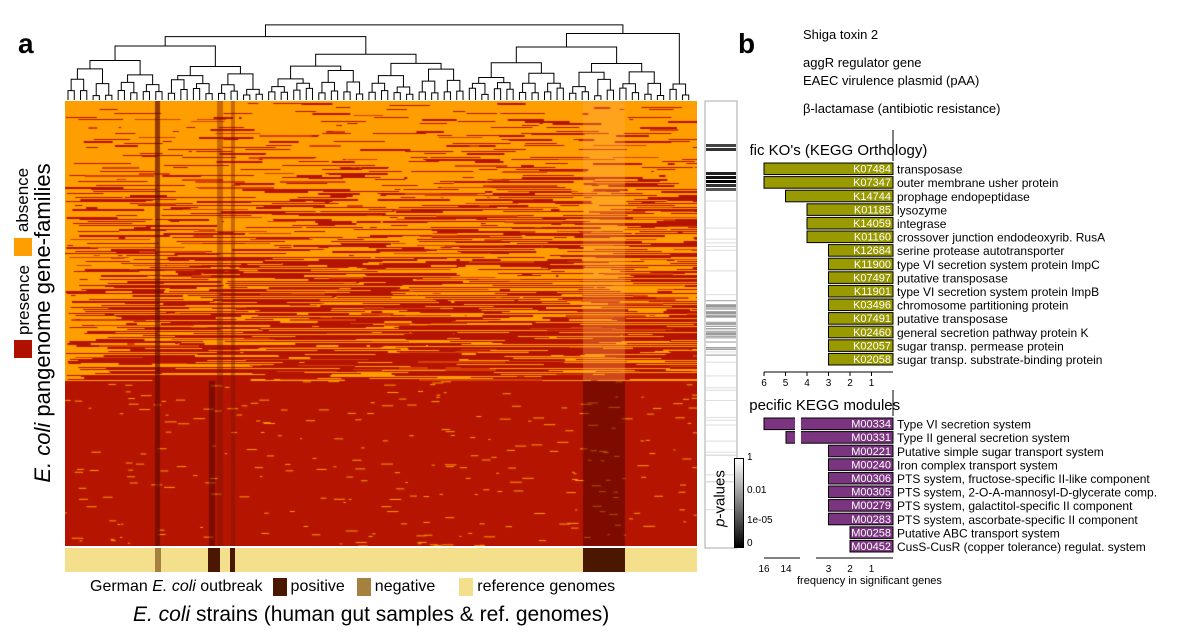 The image size is (1195, 633). I want to click on bar-id-label: K14744, so click(872, 197).